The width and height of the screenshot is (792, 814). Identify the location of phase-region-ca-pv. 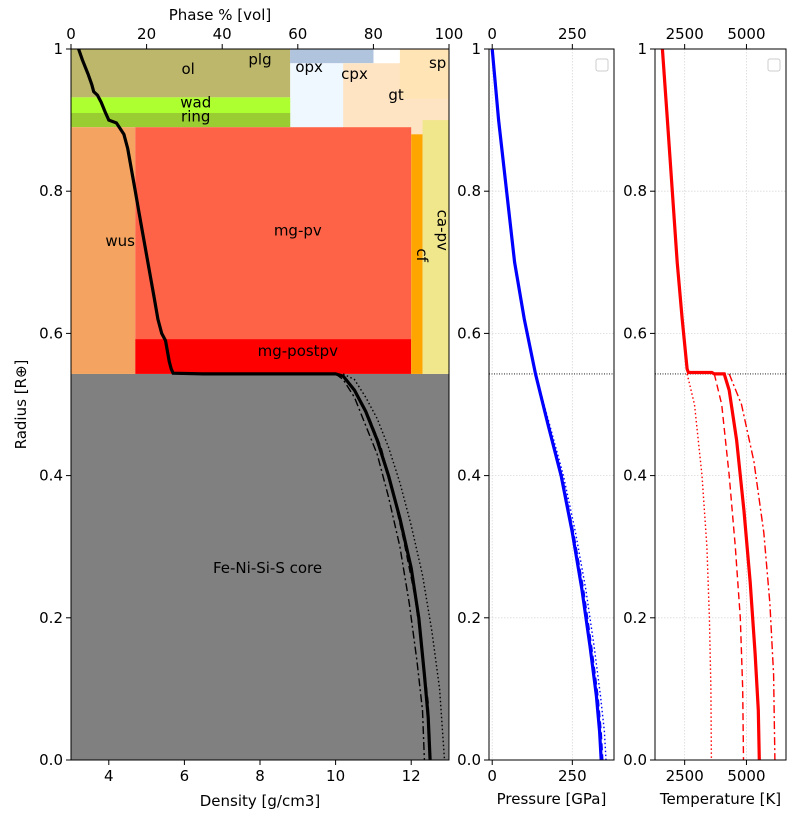
(435, 247).